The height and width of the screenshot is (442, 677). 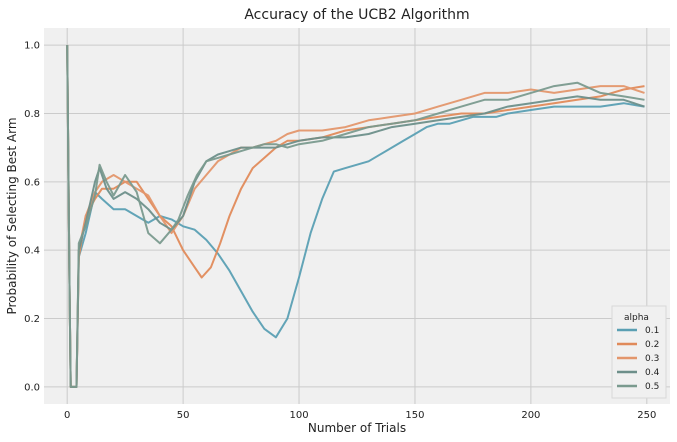 What do you see at coordinates (183, 415) in the screenshot?
I see `x-tick-label: 50` at bounding box center [183, 415].